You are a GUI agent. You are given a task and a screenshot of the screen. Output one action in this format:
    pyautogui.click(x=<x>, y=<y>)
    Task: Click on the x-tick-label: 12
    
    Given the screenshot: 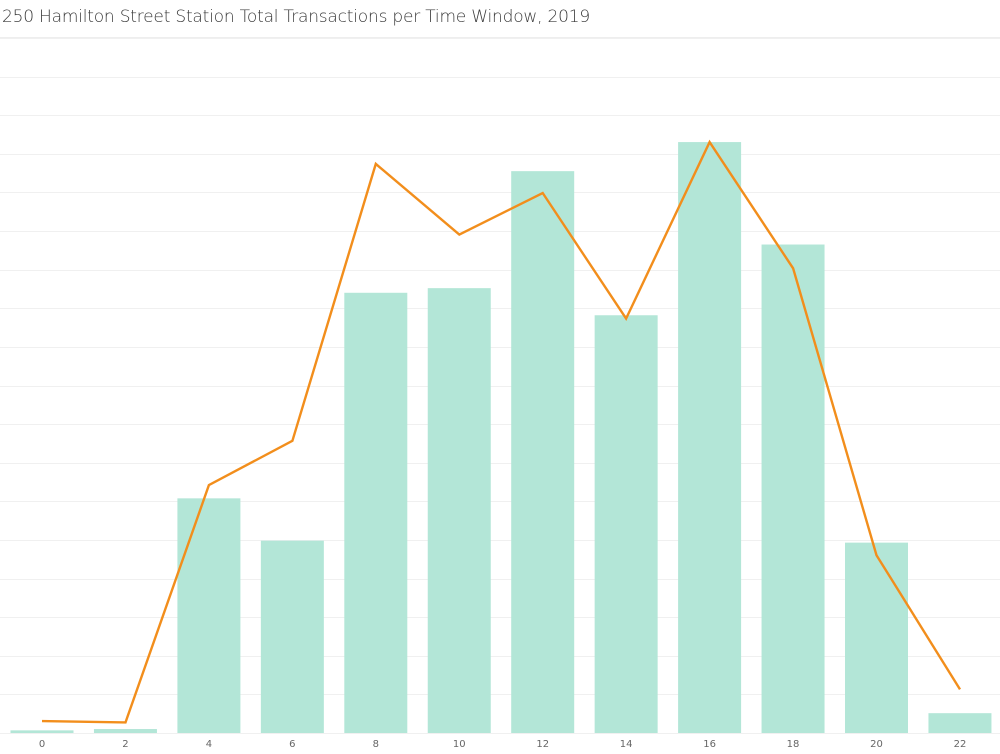 What is the action you would take?
    pyautogui.click(x=542, y=744)
    